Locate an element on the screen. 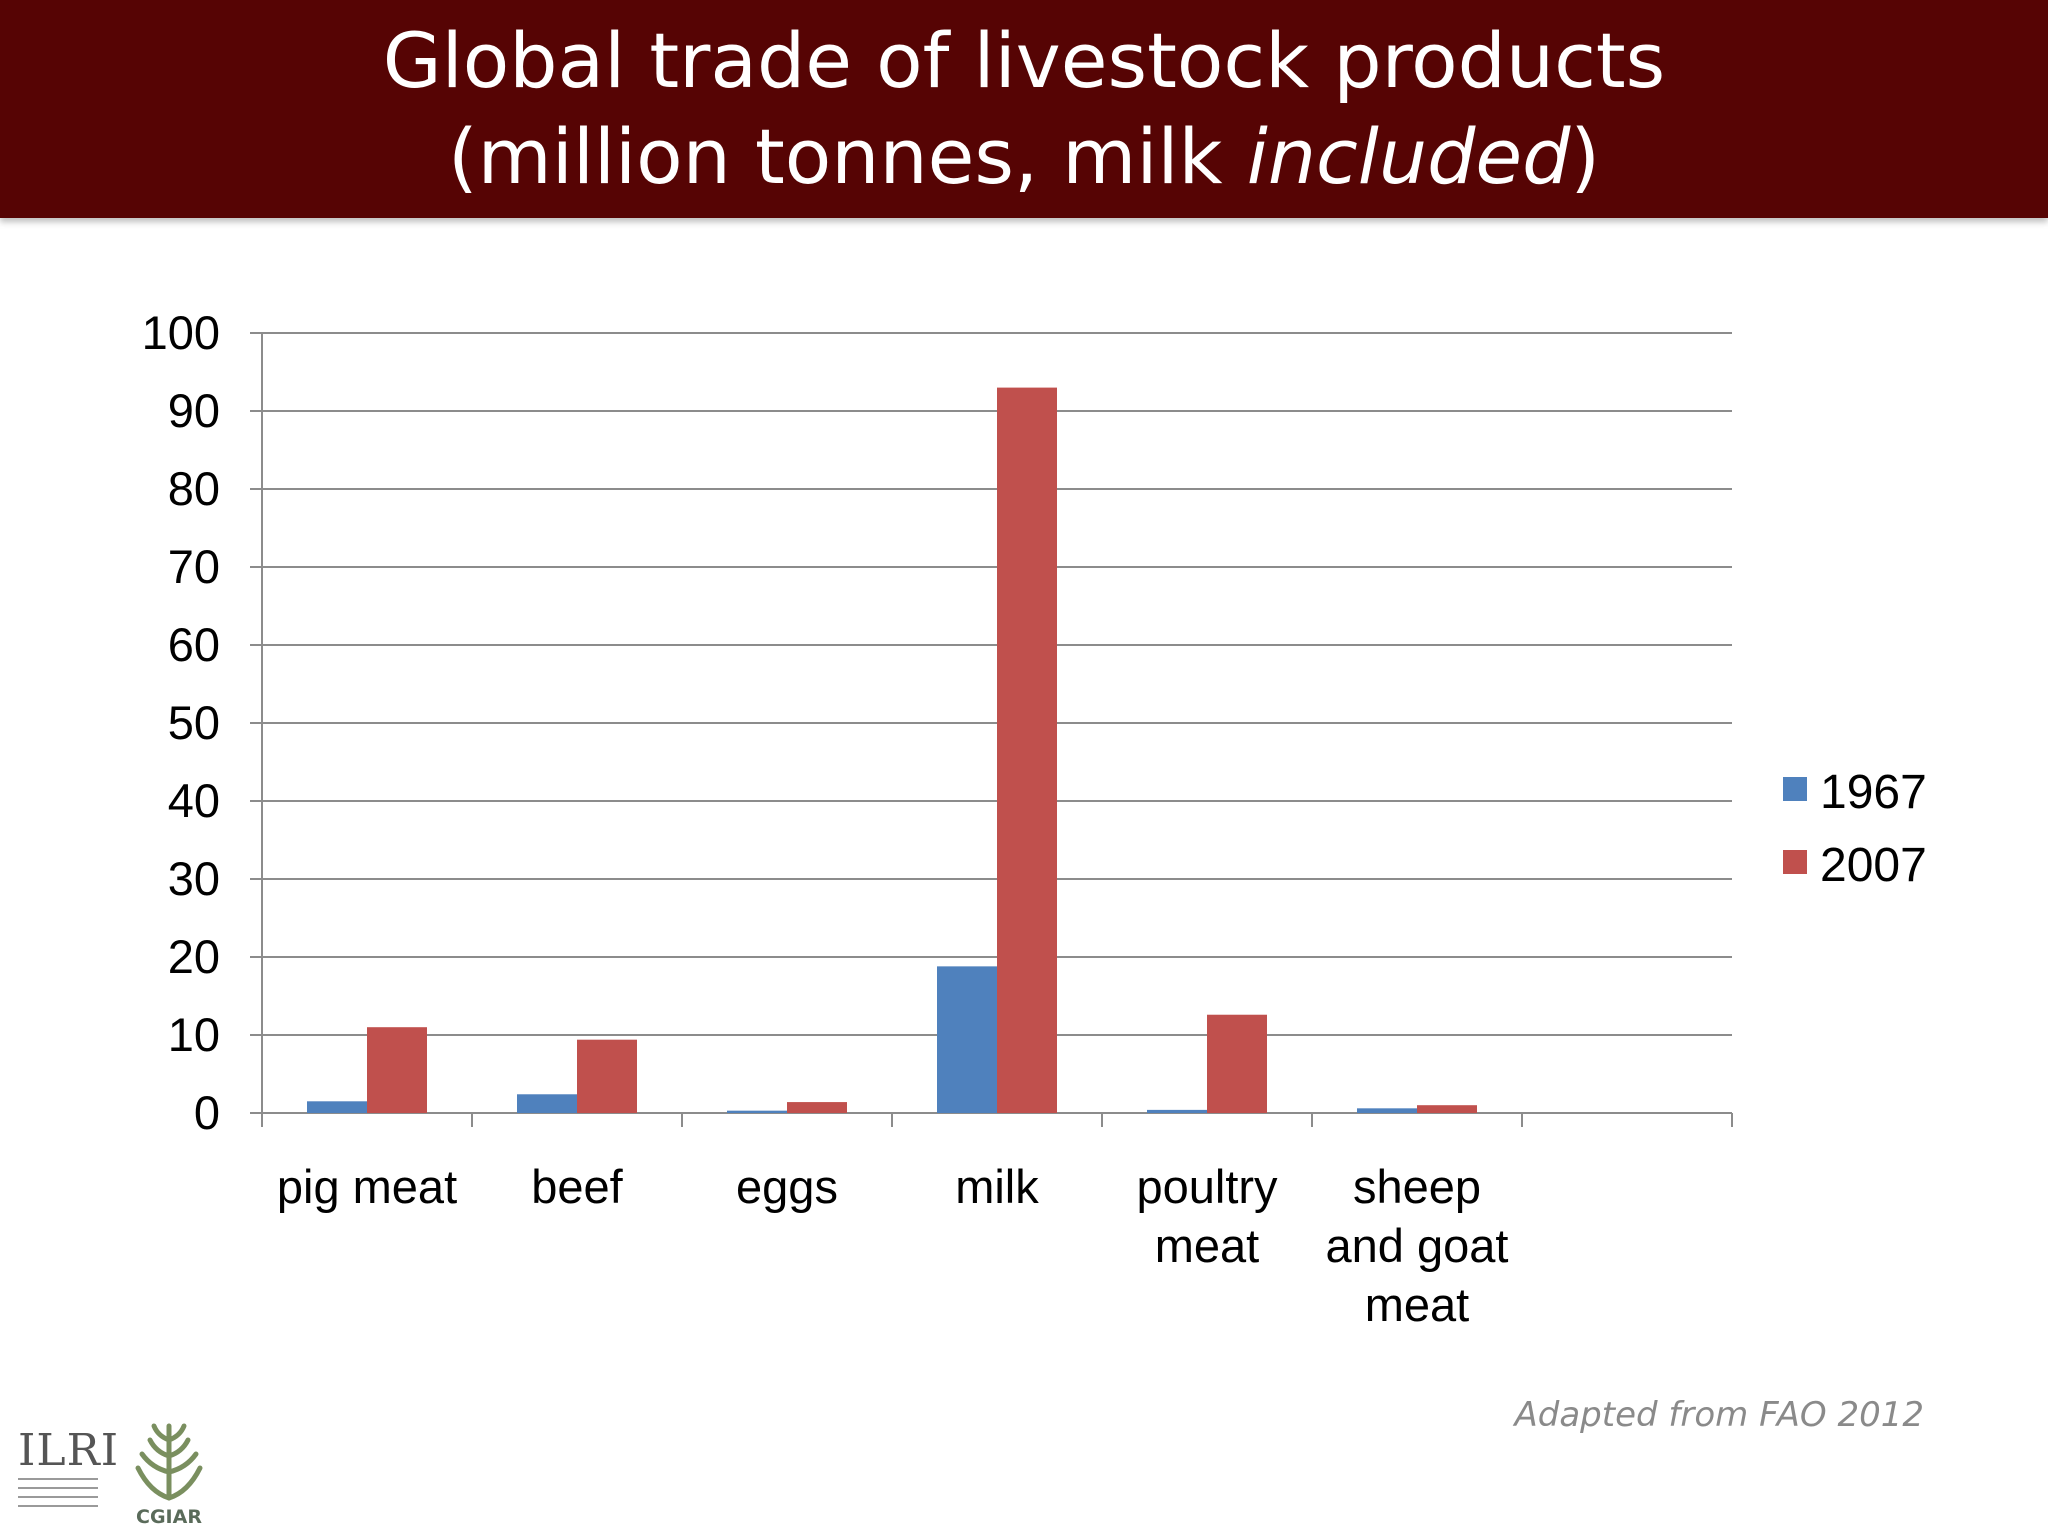 Image resolution: width=2048 pixels, height=1536 pixels. y-tick-label: 10 is located at coordinates (194, 1034).